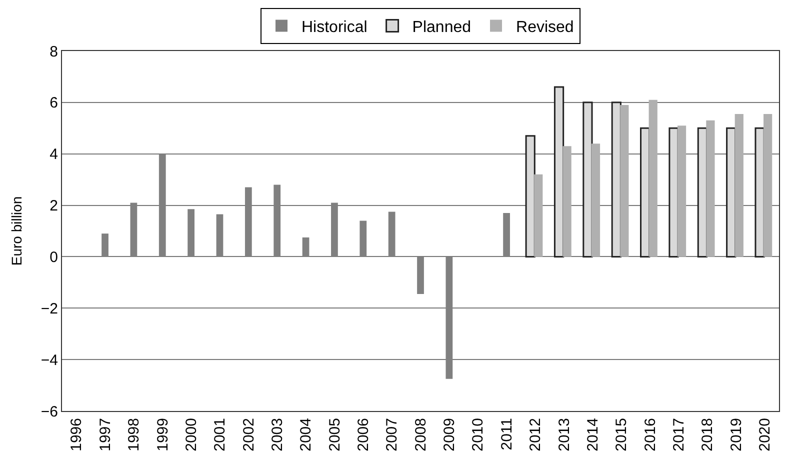 This screenshot has height=473, width=787. What do you see at coordinates (478, 435) in the screenshot?
I see `x-tick-label: 2010` at bounding box center [478, 435].